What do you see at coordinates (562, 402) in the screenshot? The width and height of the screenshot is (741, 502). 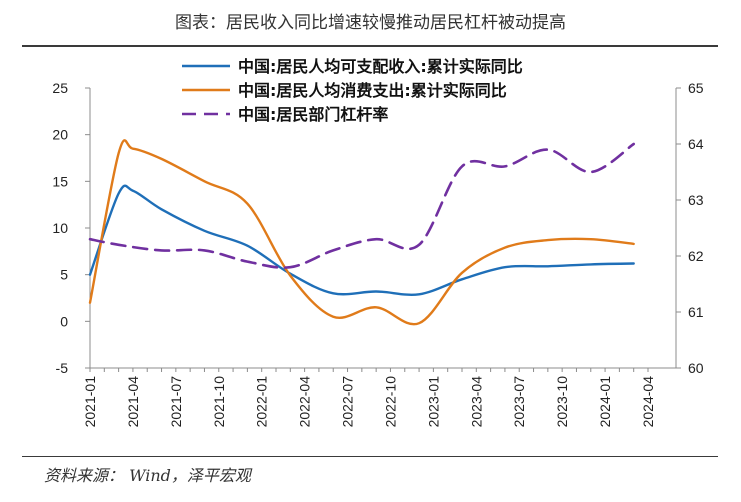 I see `x-tick-label: 2023-10` at bounding box center [562, 402].